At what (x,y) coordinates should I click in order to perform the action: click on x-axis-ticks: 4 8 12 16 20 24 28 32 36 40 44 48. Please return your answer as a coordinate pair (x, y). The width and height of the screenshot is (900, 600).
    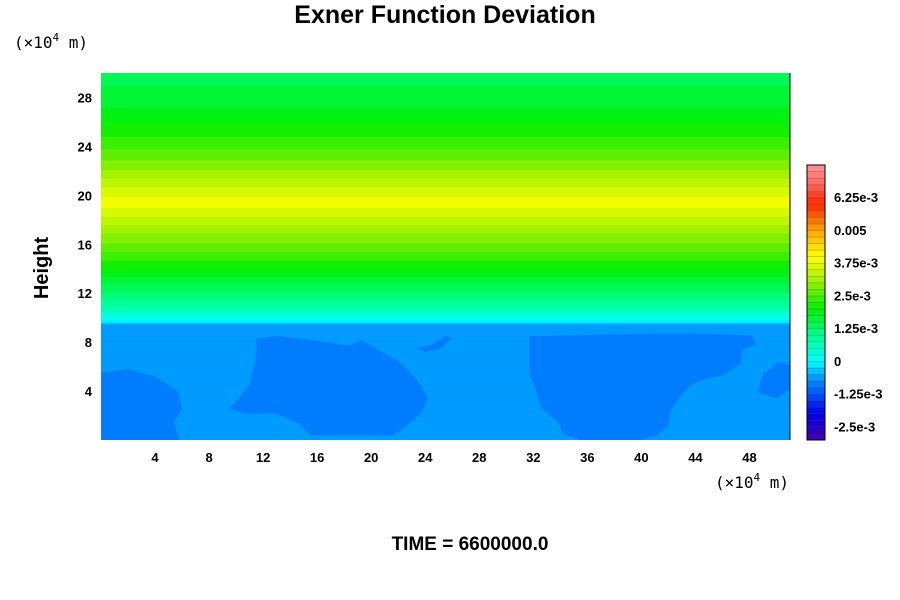
    Looking at the image, I should click on (453, 457).